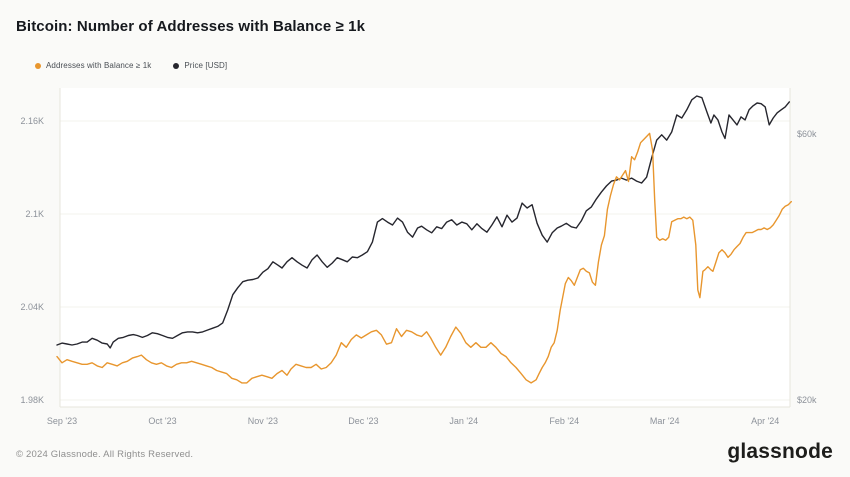 This screenshot has width=850, height=477. I want to click on right-axis-tick-label: $20k, so click(807, 400).